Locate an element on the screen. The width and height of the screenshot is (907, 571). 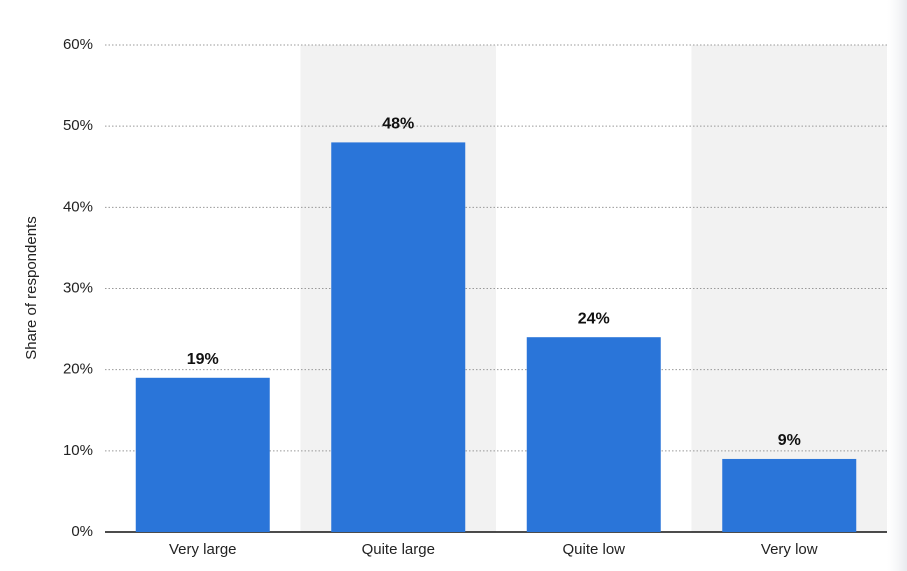
y-tick-label: 40% is located at coordinates (78, 206).